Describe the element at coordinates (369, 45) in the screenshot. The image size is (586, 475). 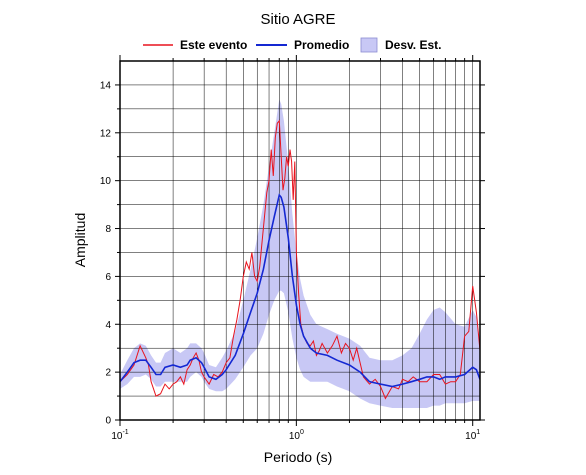
I see `legend-swatch-desv-est` at that location.